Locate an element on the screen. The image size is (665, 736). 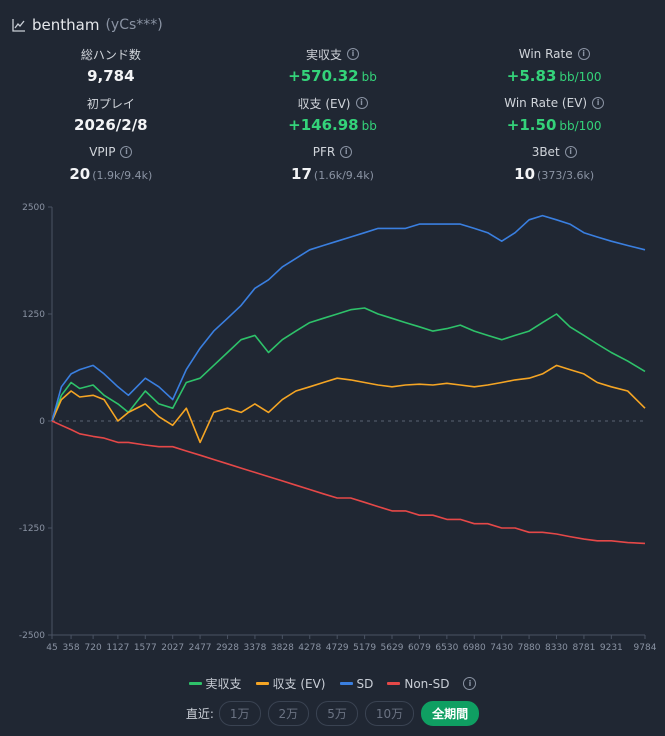
x-tick-label: 2928 is located at coordinates (227, 648).